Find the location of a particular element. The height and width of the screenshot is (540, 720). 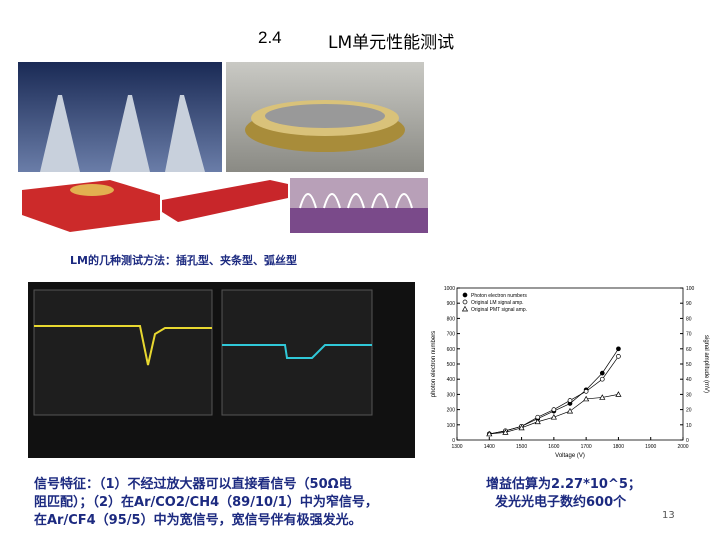

y-axis-label: photon electron numbers is located at coordinates (434, 364).